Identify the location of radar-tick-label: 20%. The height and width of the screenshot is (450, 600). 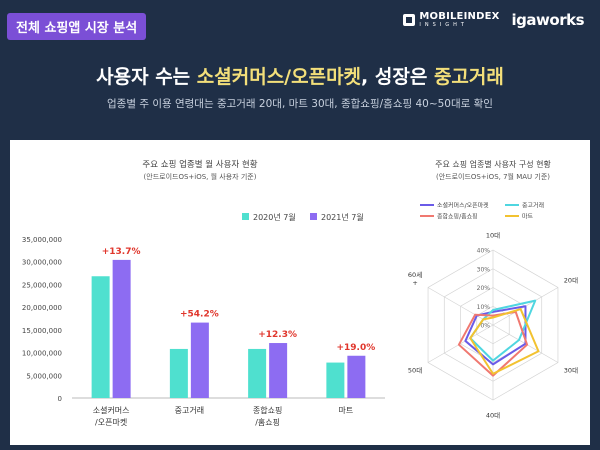
(484, 288).